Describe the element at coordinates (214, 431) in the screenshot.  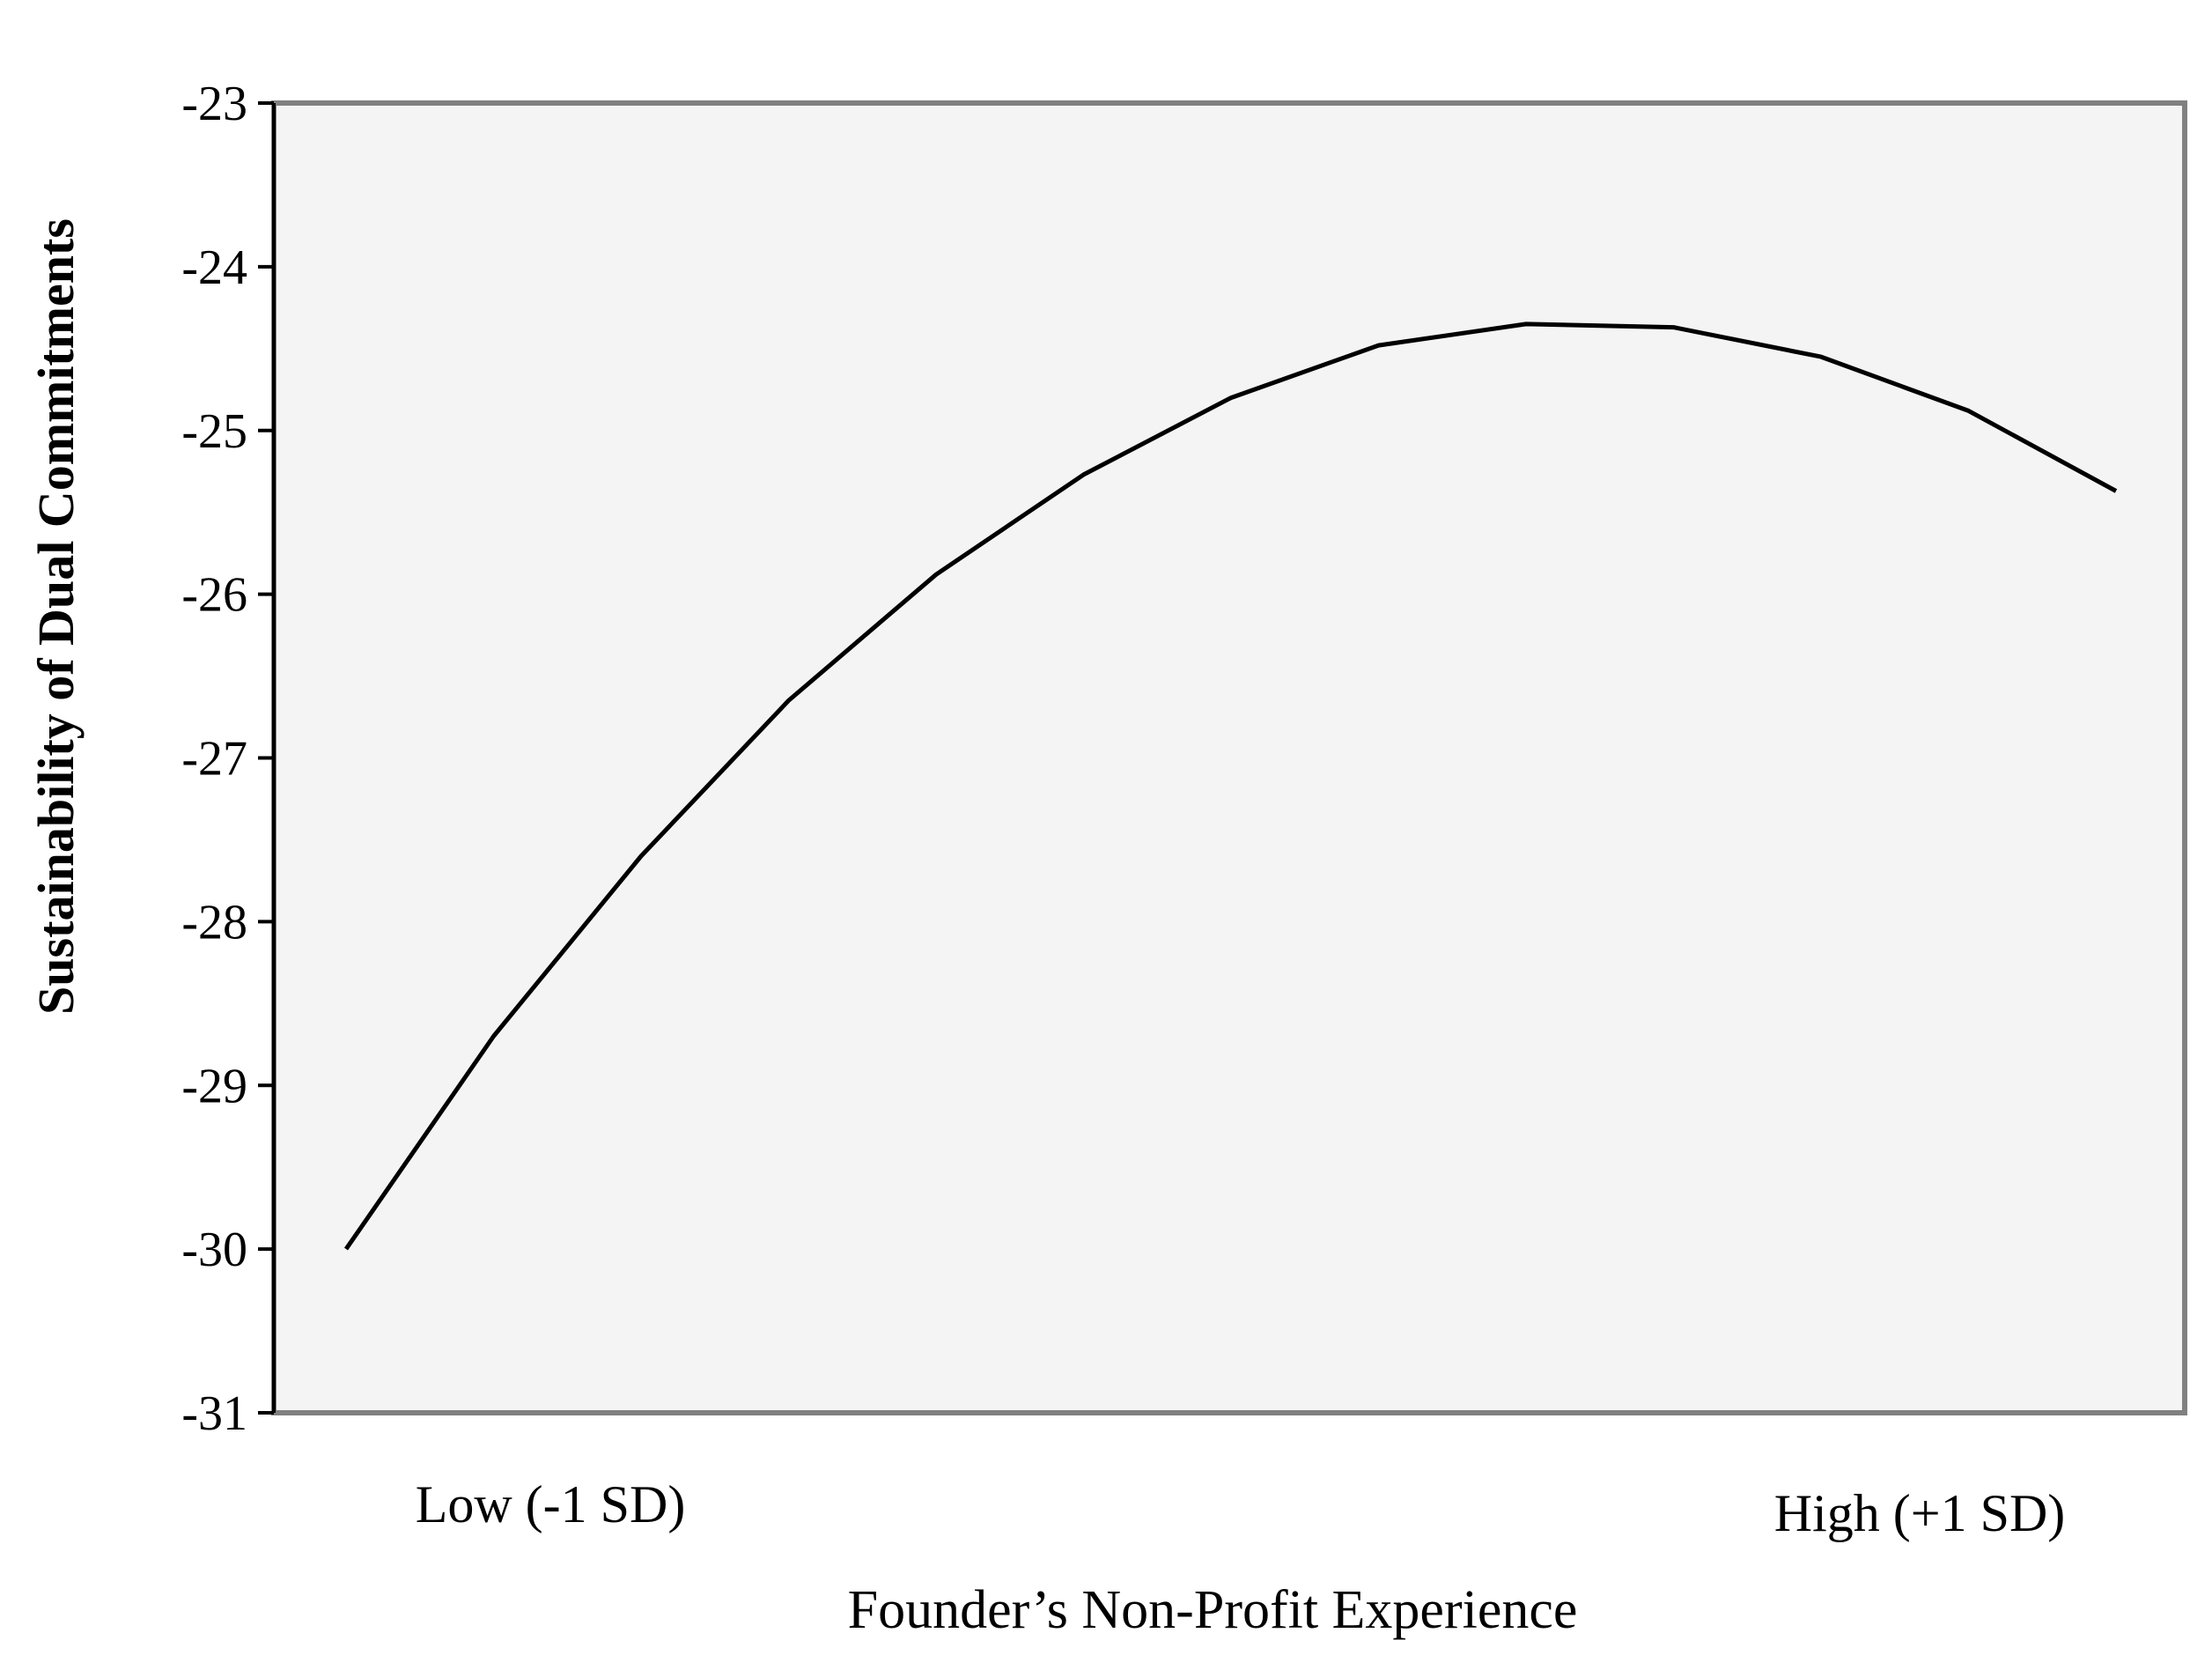
I see `y-tick-label: -25` at that location.